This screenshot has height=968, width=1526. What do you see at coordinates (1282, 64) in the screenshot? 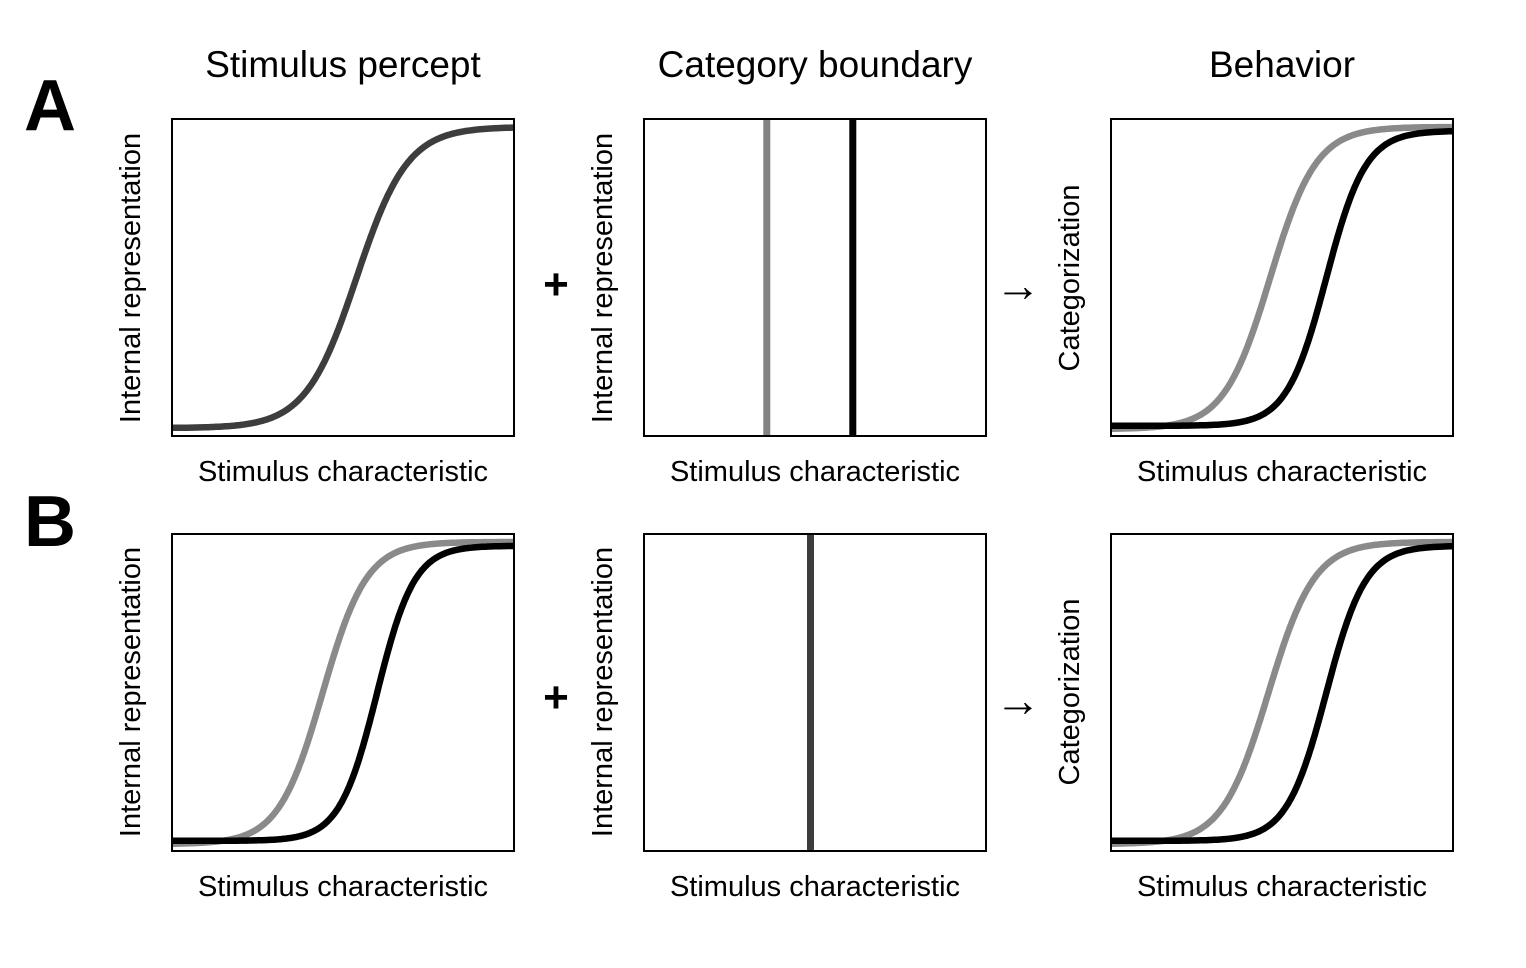
I see `title-behavior: Behavior` at bounding box center [1282, 64].